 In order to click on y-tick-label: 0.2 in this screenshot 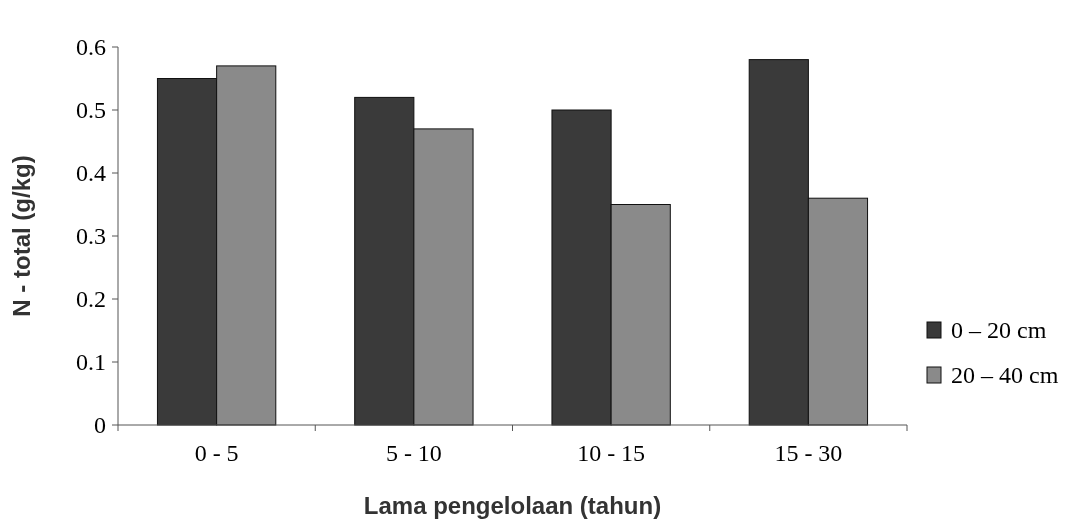, I will do `click(91, 299)`.